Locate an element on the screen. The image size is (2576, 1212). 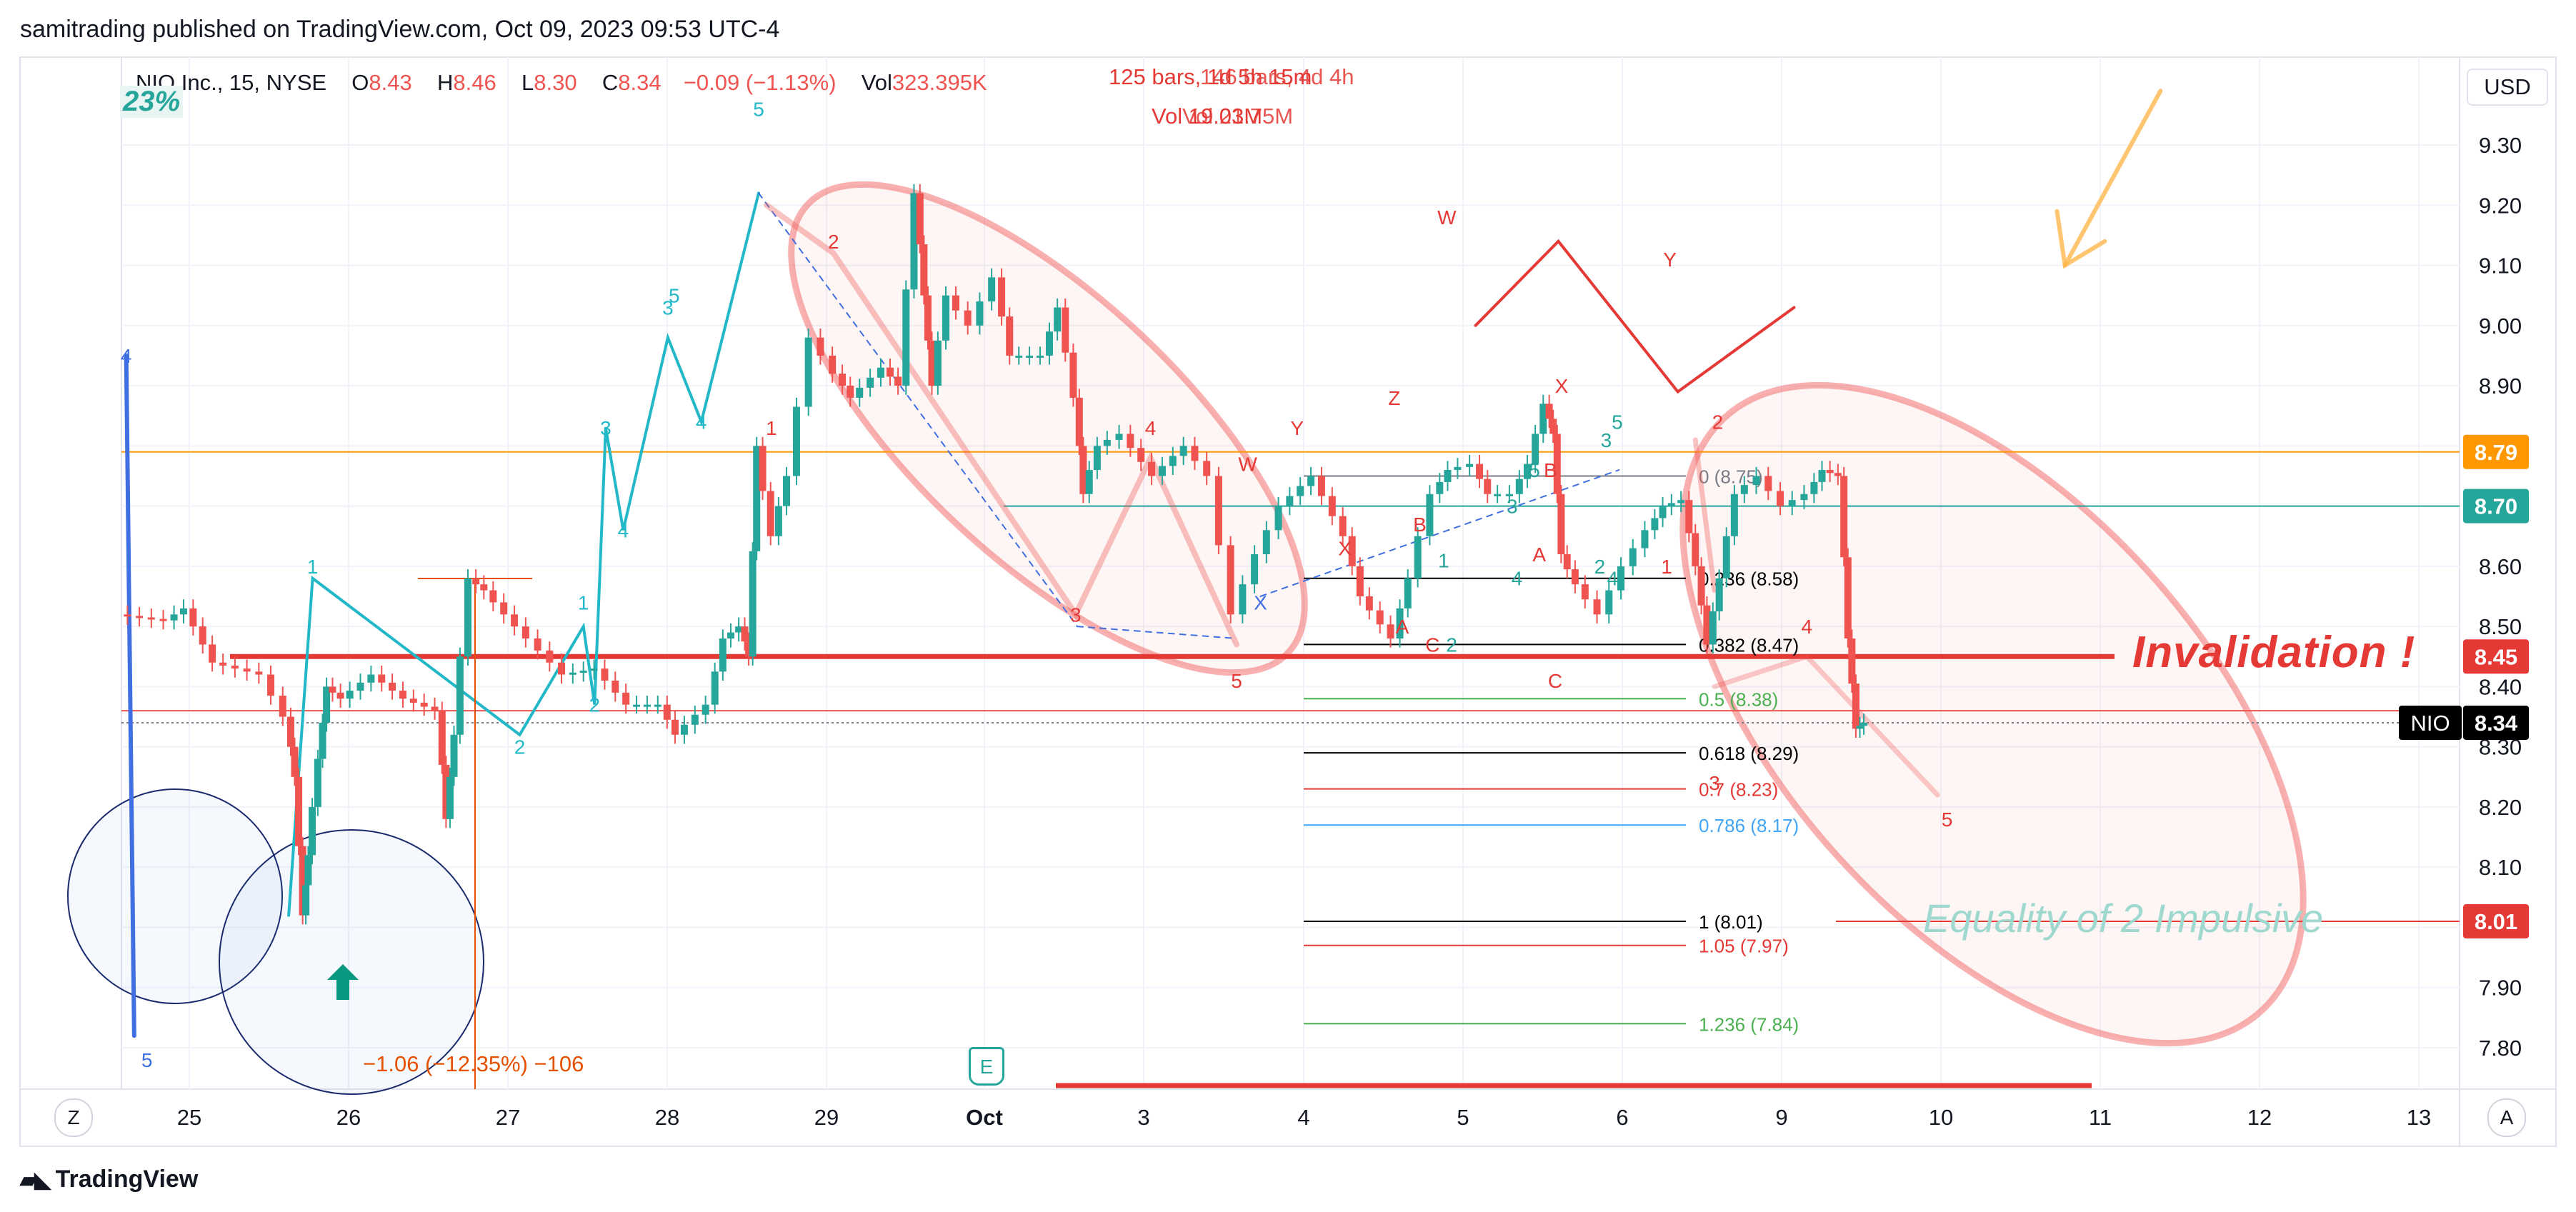
price-tick-label: 8.50 is located at coordinates (2500, 626).